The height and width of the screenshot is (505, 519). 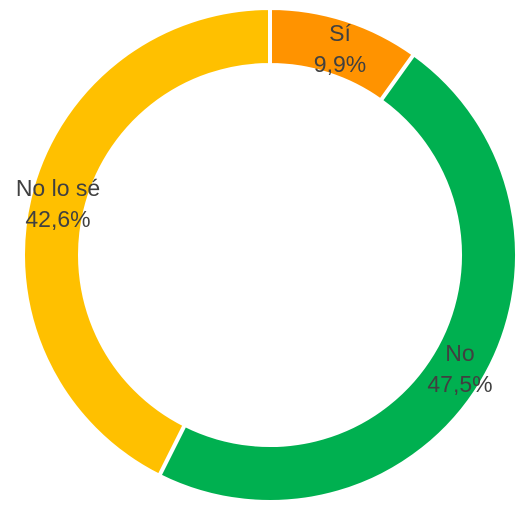 What do you see at coordinates (459, 353) in the screenshot?
I see `slice-category-label: No` at bounding box center [459, 353].